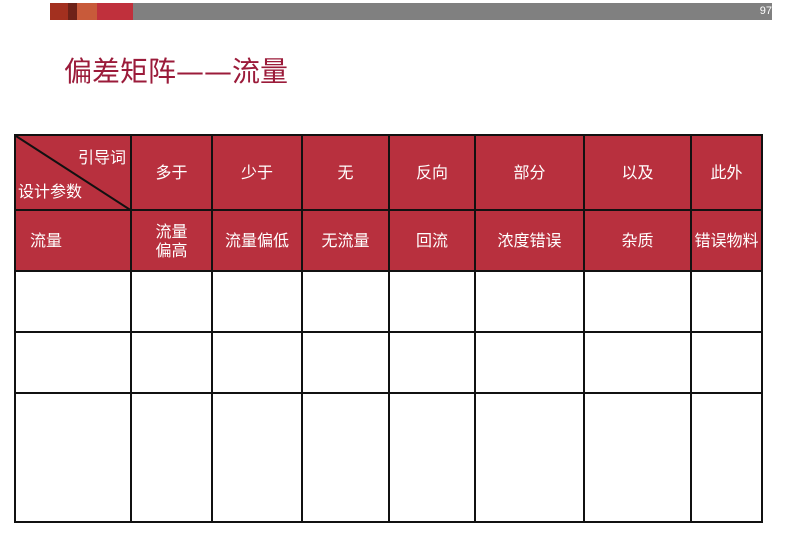 This screenshot has height=537, width=802. Describe the element at coordinates (529, 240) in the screenshot. I see `deviation-cell: 浓度错误` at that location.